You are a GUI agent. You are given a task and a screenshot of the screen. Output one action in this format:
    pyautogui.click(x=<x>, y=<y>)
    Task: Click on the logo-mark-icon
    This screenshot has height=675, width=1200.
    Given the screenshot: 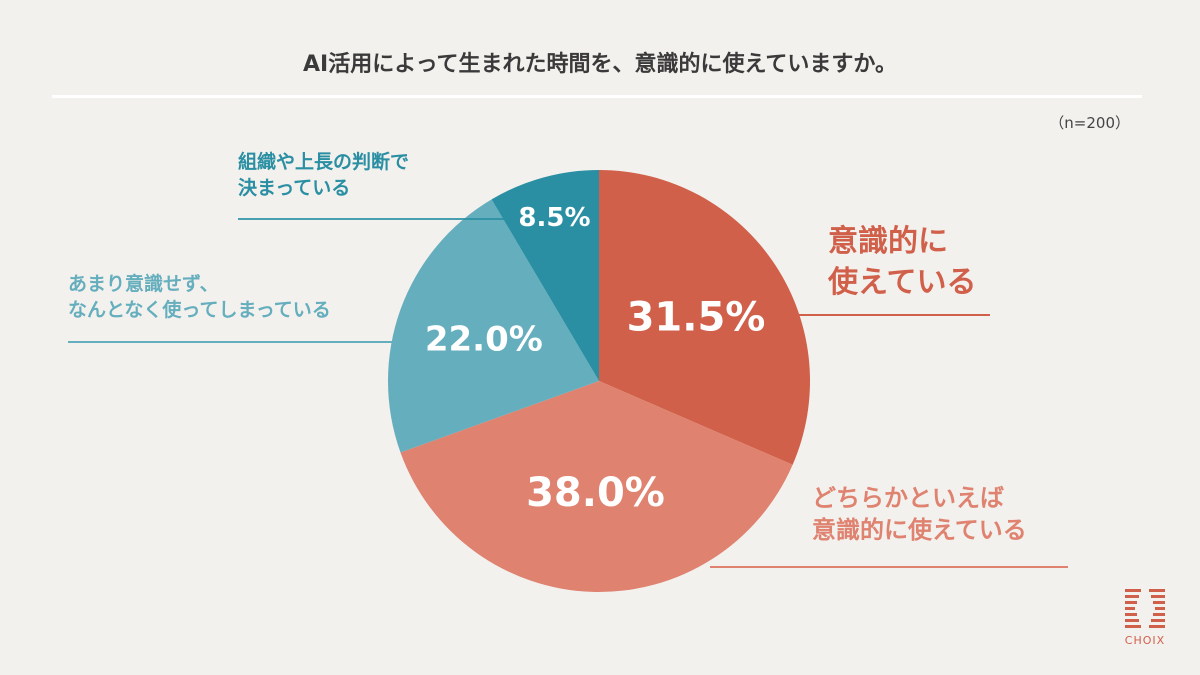 What is the action you would take?
    pyautogui.click(x=1145, y=608)
    